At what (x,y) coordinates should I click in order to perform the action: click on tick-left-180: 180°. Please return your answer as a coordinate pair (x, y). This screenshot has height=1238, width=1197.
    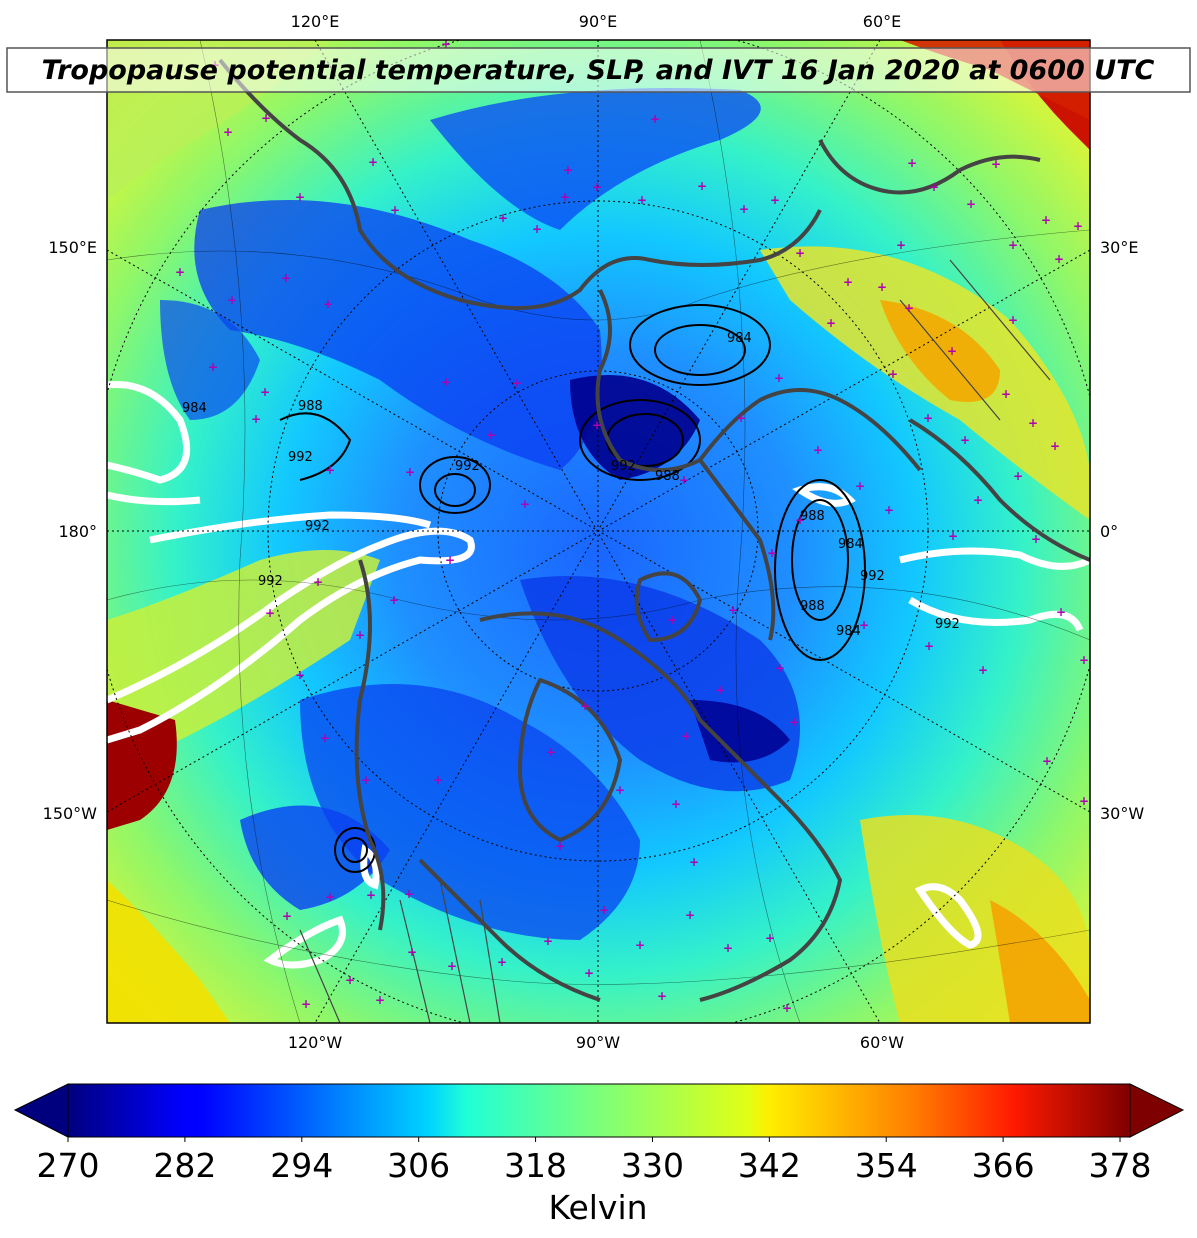
    Looking at the image, I should click on (77, 531).